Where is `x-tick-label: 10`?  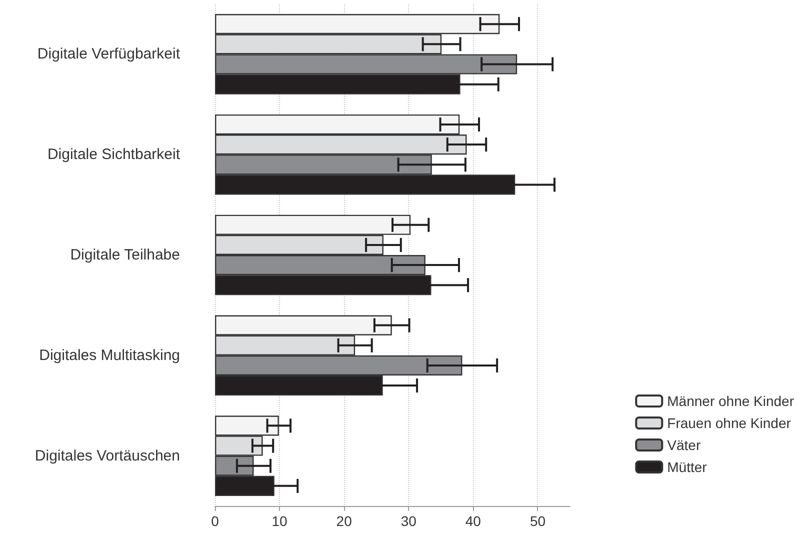 x-tick-label: 10 is located at coordinates (280, 521).